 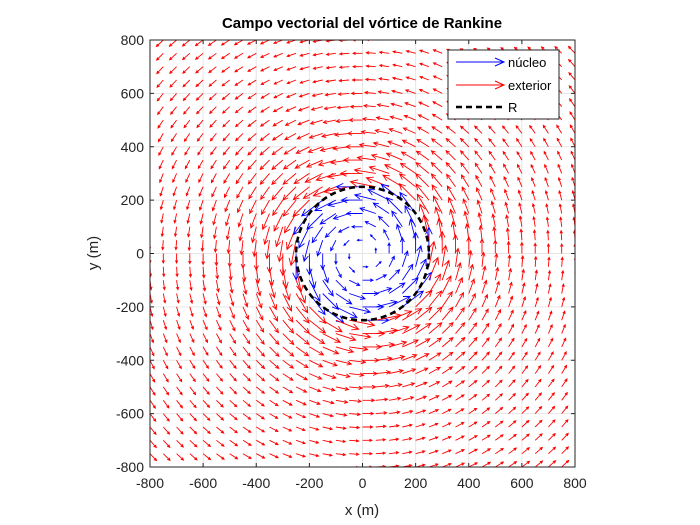 What do you see at coordinates (130, 414) in the screenshot?
I see `y-tick-label: -600` at bounding box center [130, 414].